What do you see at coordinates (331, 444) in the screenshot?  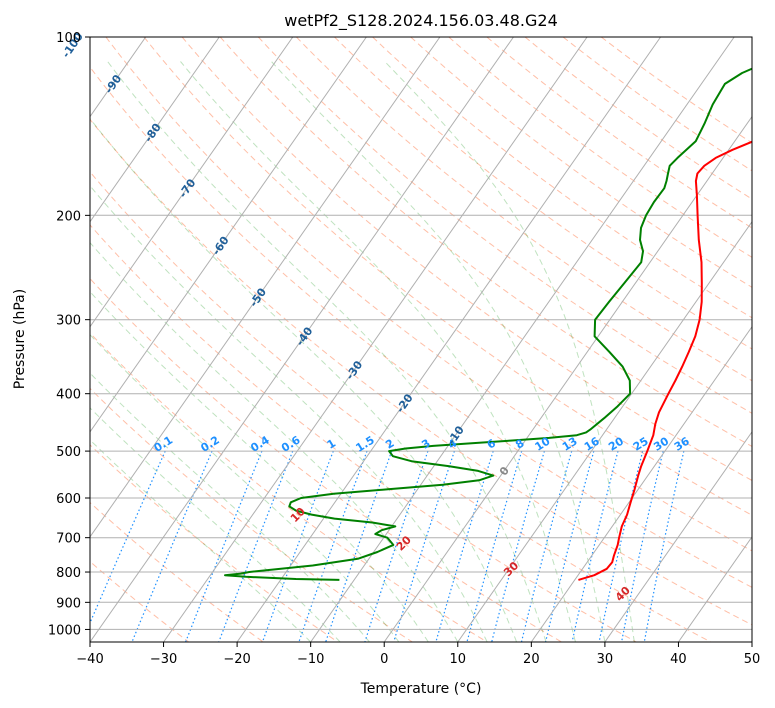 I see `mixing-ratio-label: 1` at bounding box center [331, 444].